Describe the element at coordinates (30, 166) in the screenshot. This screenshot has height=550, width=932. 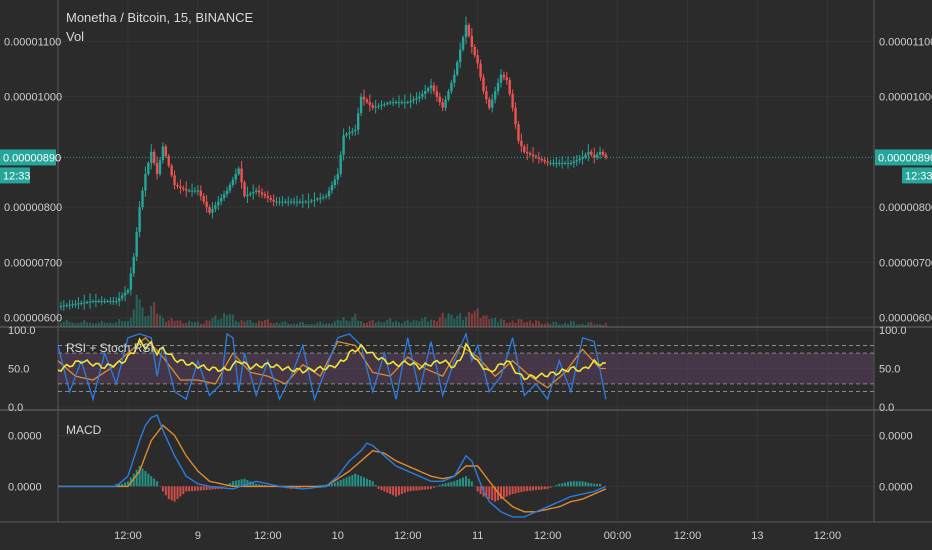
I see `left-price-tag: 0.00000890 12:33` at that location.